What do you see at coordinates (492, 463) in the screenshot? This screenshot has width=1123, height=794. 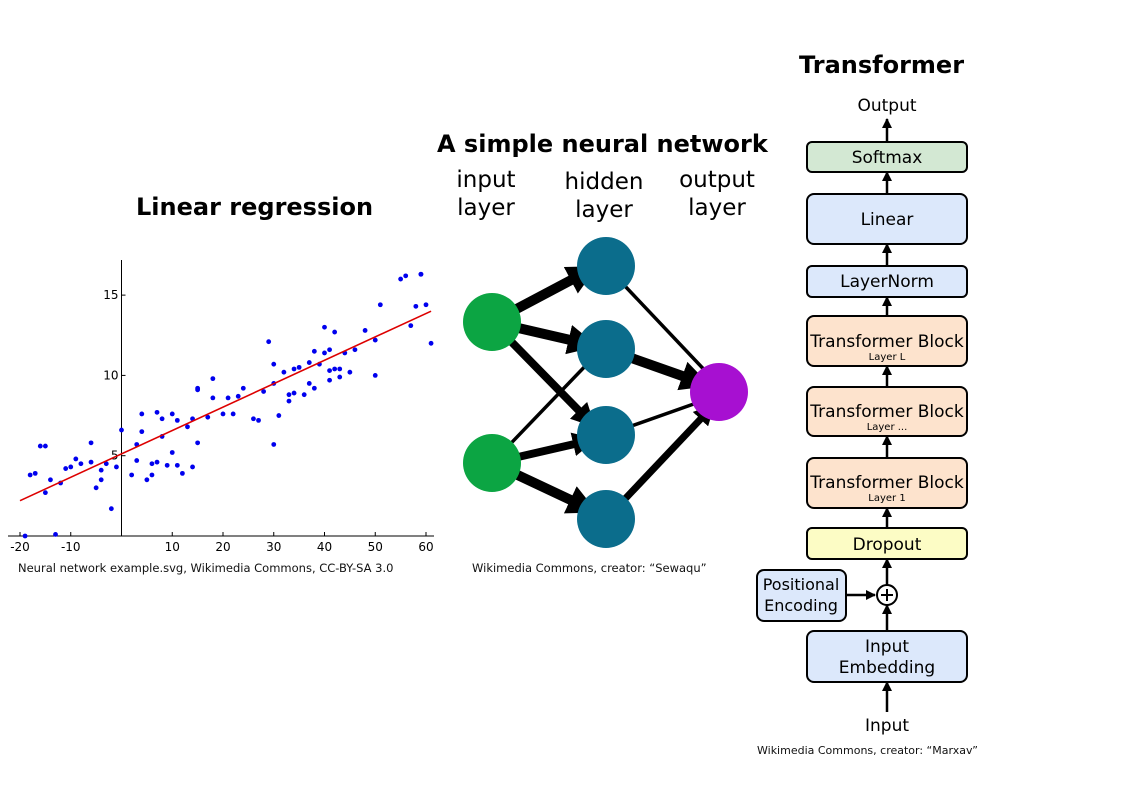 I see `nn-input-node` at bounding box center [492, 463].